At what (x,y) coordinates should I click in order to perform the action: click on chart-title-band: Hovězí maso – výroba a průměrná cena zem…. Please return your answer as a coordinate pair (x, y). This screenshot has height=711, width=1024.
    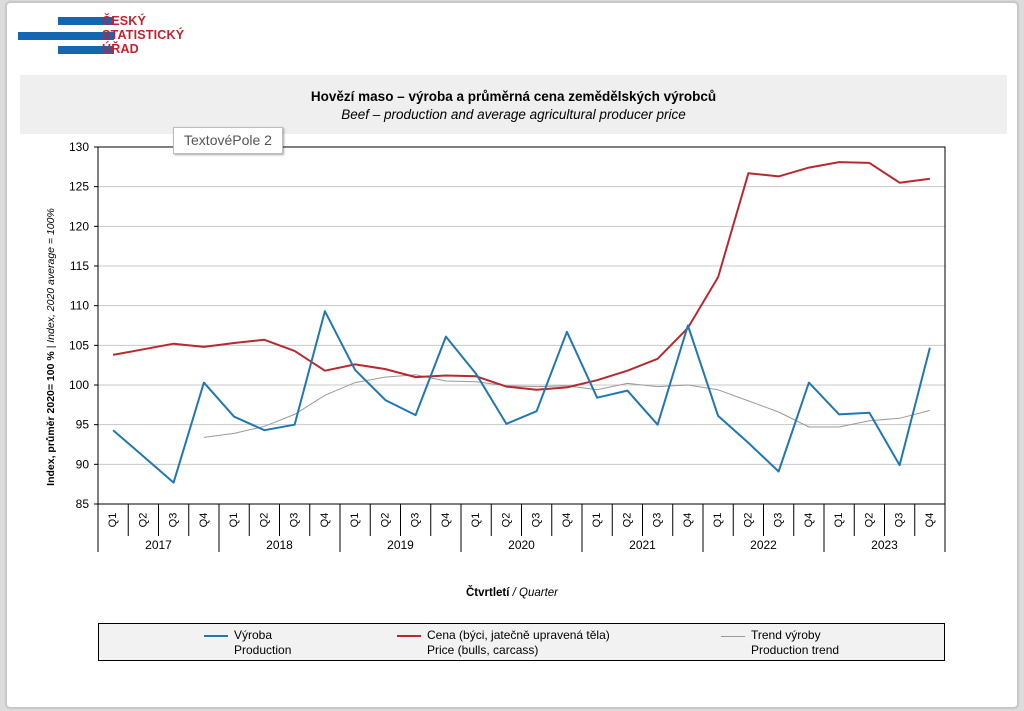
    Looking at the image, I should click on (513, 104).